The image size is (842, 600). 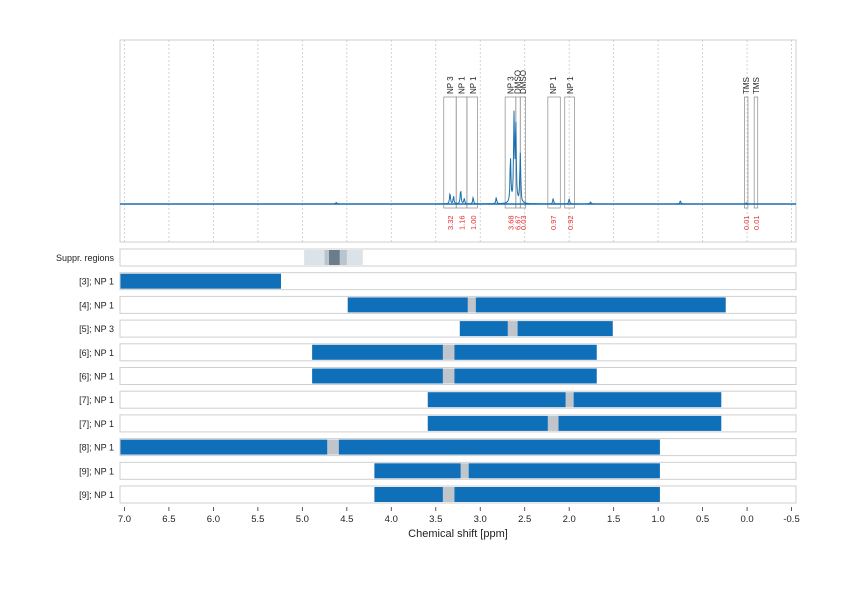 I want to click on integral-value-label: 1.16, so click(x=462, y=222).